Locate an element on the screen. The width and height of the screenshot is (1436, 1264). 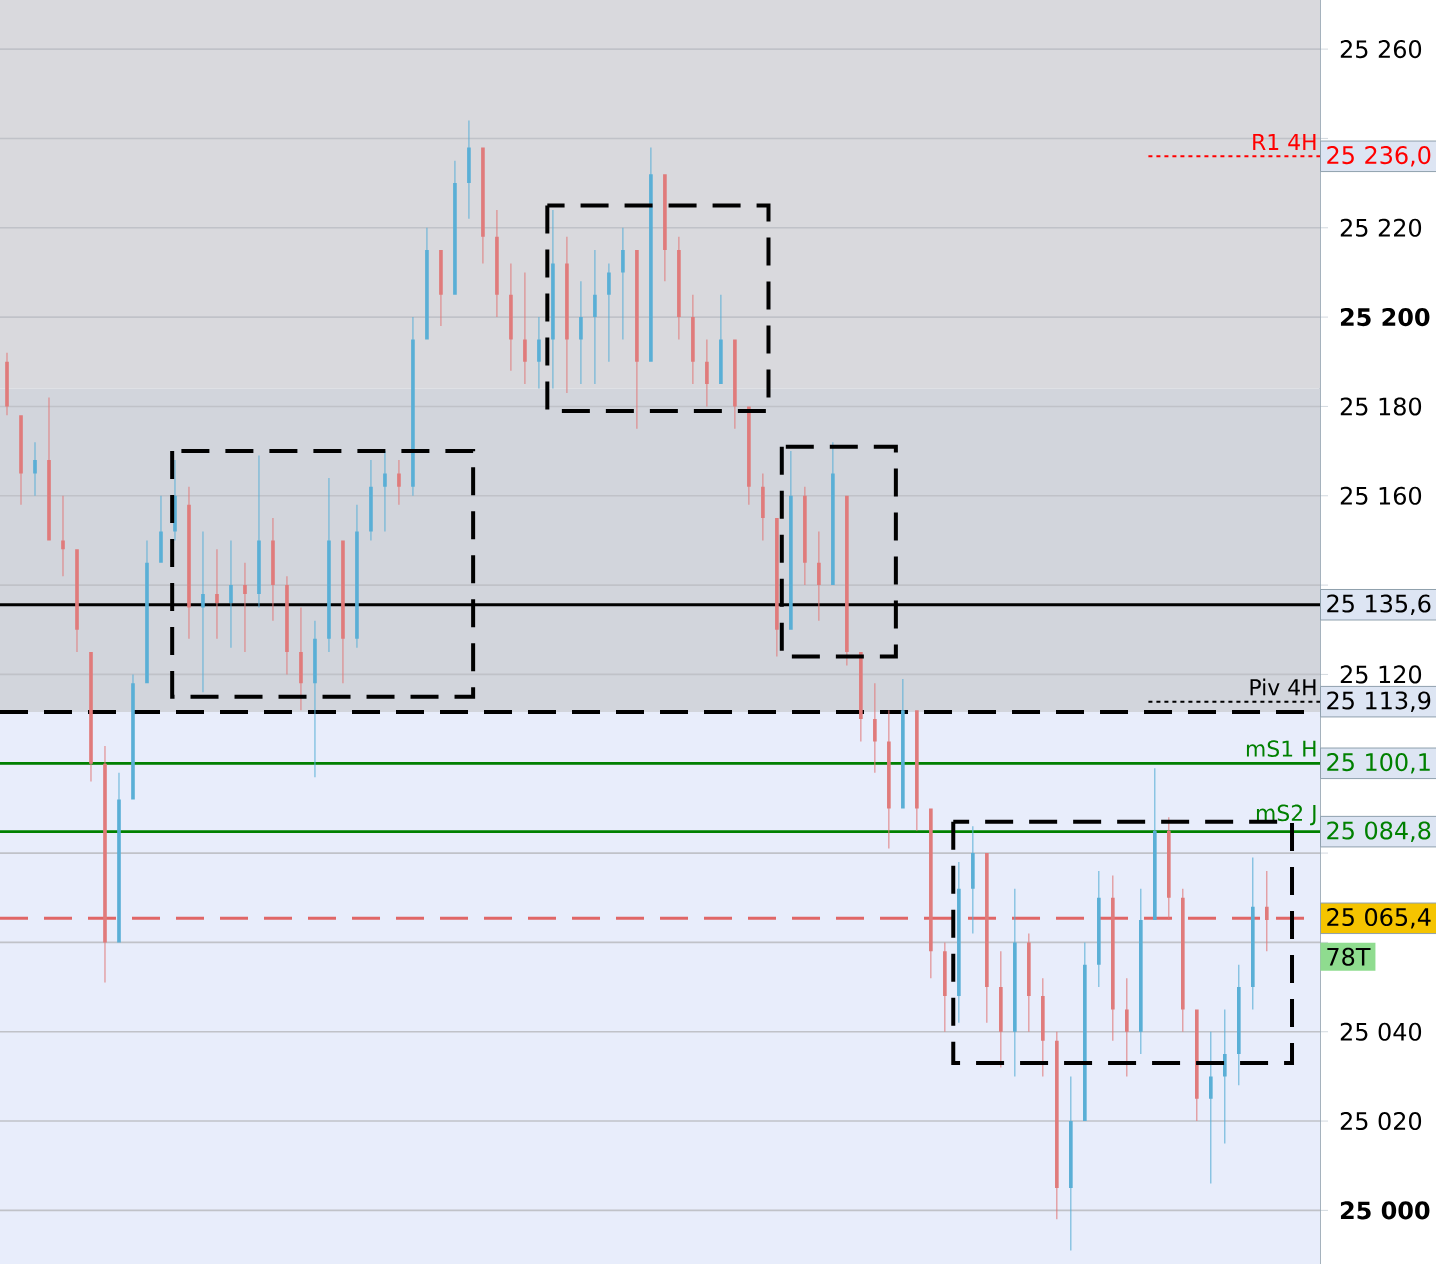
y-tick-label: 25 000 is located at coordinates (1385, 1210).